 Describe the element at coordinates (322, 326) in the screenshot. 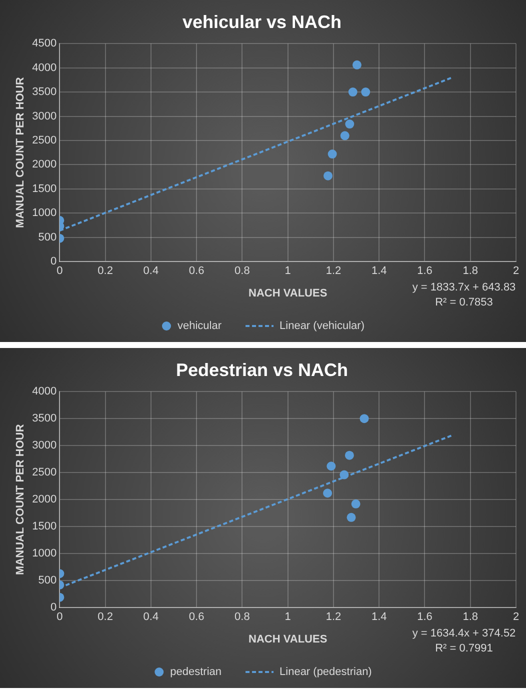

I see `legend-label: Linear (vehicular)` at that location.